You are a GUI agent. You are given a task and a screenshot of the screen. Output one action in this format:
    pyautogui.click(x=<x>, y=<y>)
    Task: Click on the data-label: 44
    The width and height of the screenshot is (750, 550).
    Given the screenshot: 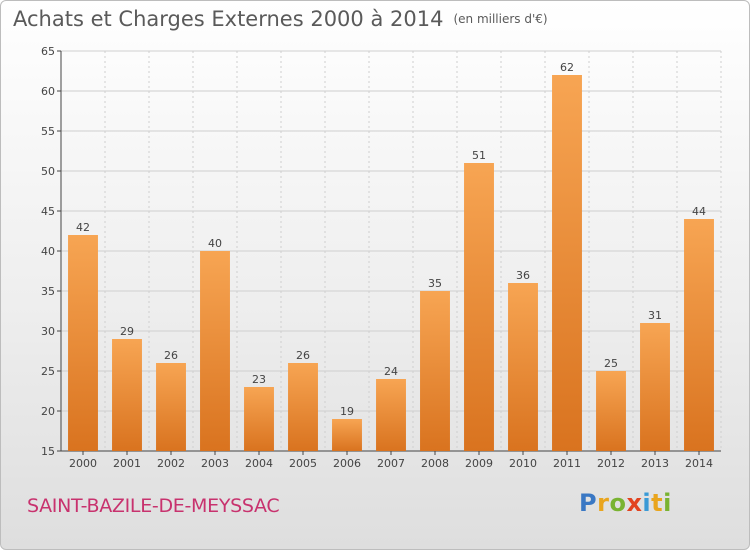 What is the action you would take?
    pyautogui.click(x=699, y=211)
    